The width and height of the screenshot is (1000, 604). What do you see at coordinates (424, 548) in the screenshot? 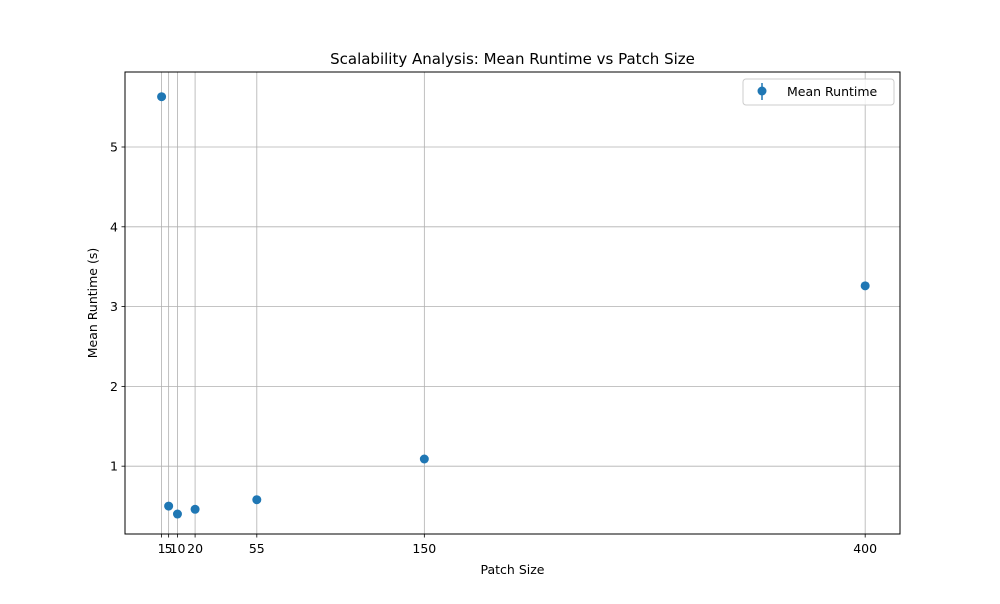
I see `x-tick-label: 150` at bounding box center [424, 548].